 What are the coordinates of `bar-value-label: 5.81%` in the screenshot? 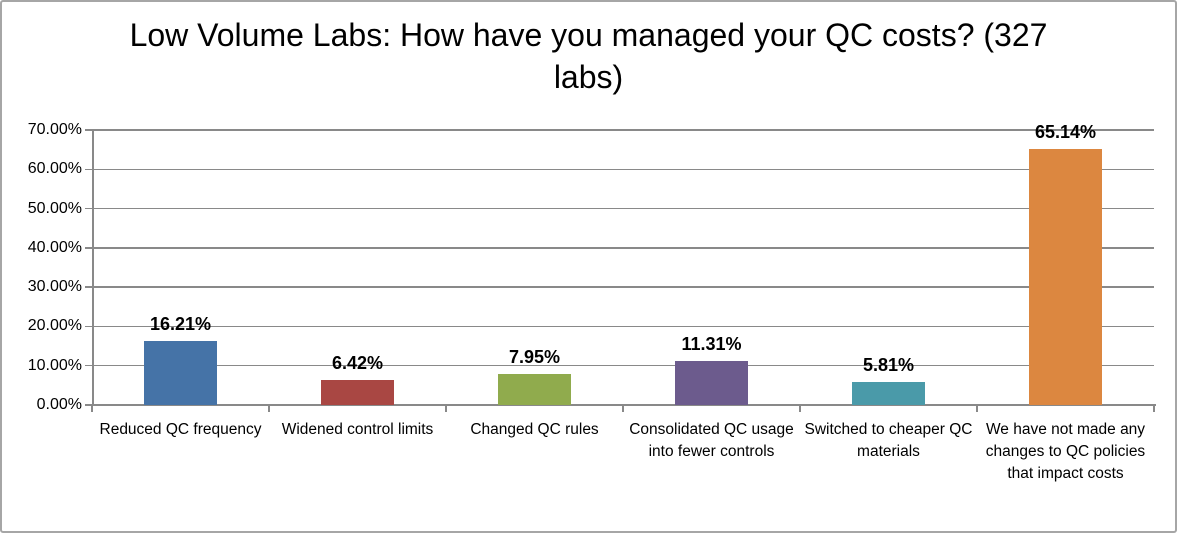 It's located at (888, 365).